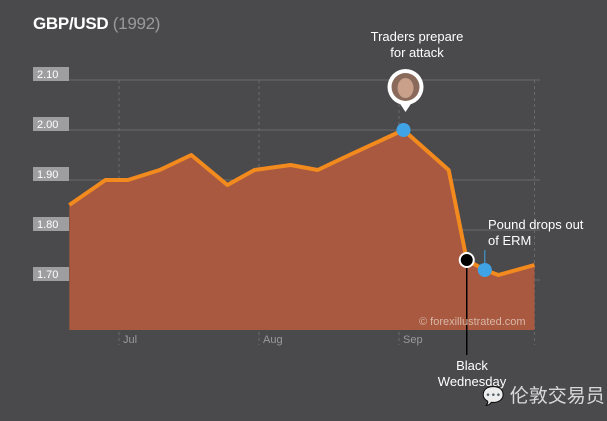  What do you see at coordinates (417, 36) in the screenshot?
I see `annotation-traders-line1: Traders prepare` at bounding box center [417, 36].